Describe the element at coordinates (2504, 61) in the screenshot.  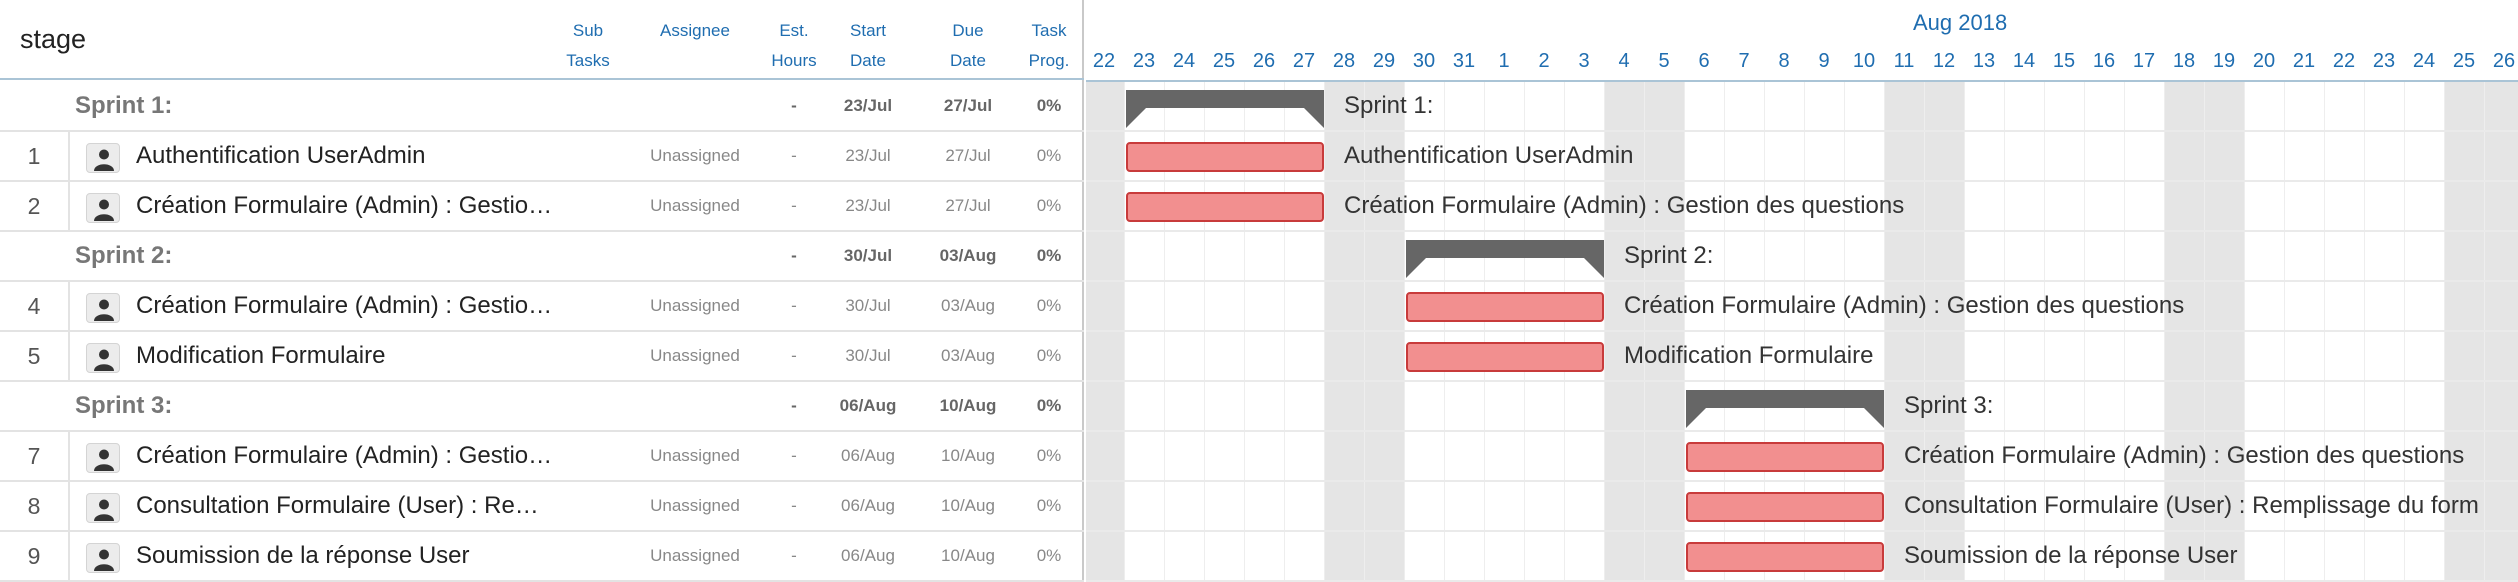
I see `day-label: 26` at that location.